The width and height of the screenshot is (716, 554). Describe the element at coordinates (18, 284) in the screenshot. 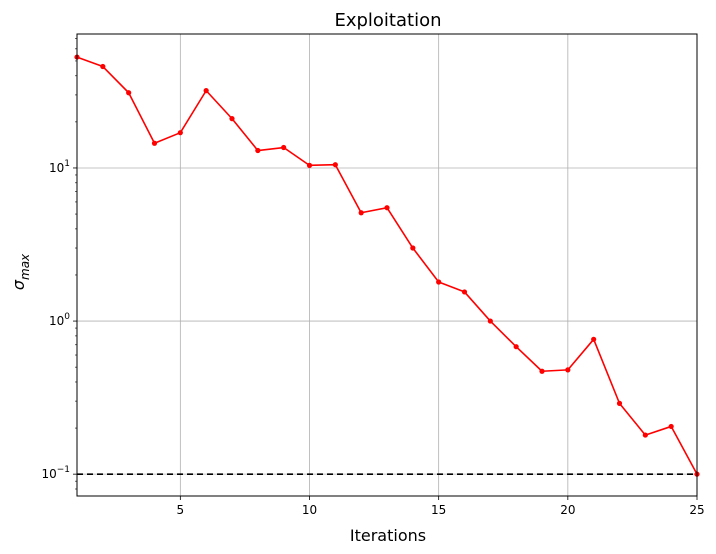

I see `y-axis-label-symbol: σ` at that location.